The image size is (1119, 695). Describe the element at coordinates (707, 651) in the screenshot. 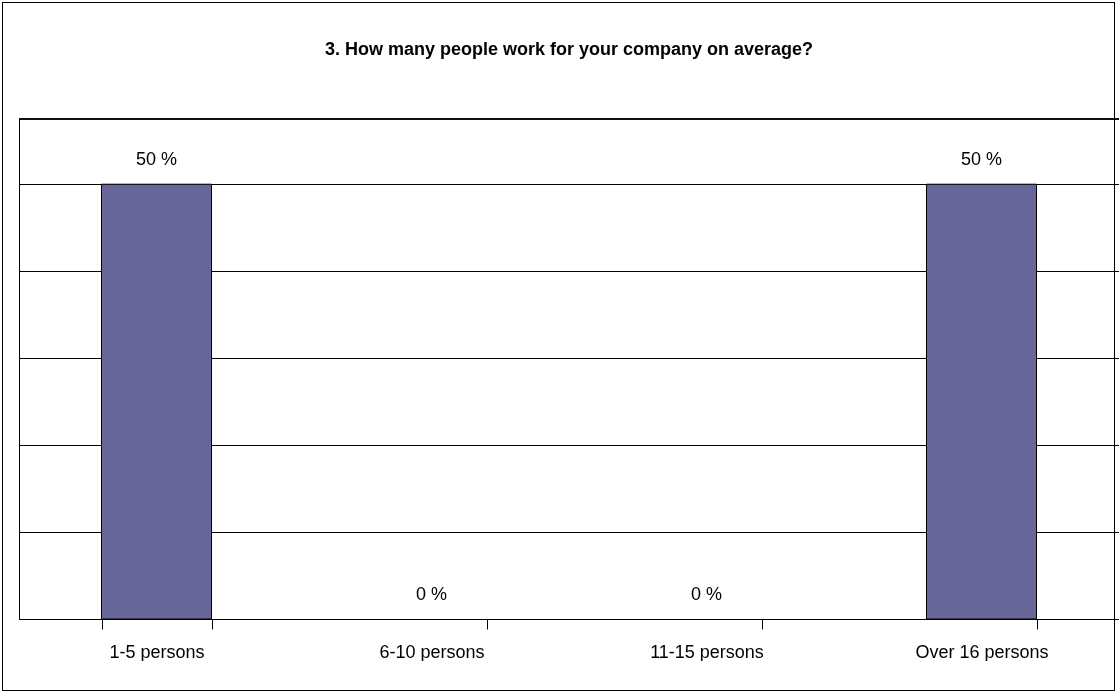

I see `x-tick-label: 11-15 persons` at that location.